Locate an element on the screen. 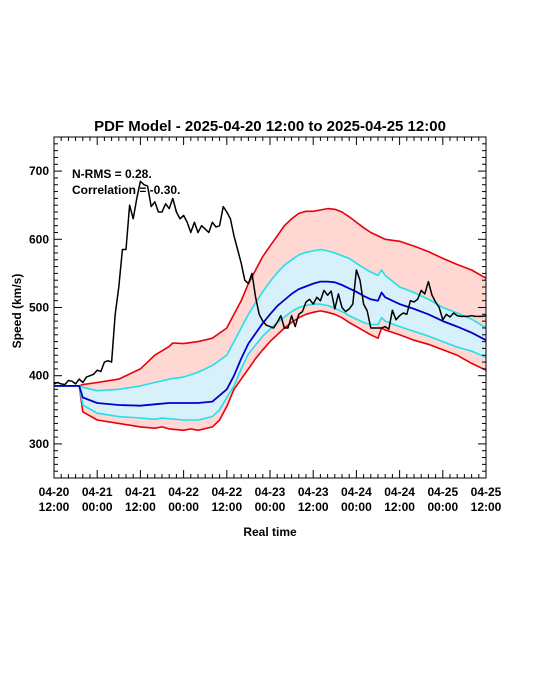  x-tick-label-date: 04-20 is located at coordinates (54, 492).